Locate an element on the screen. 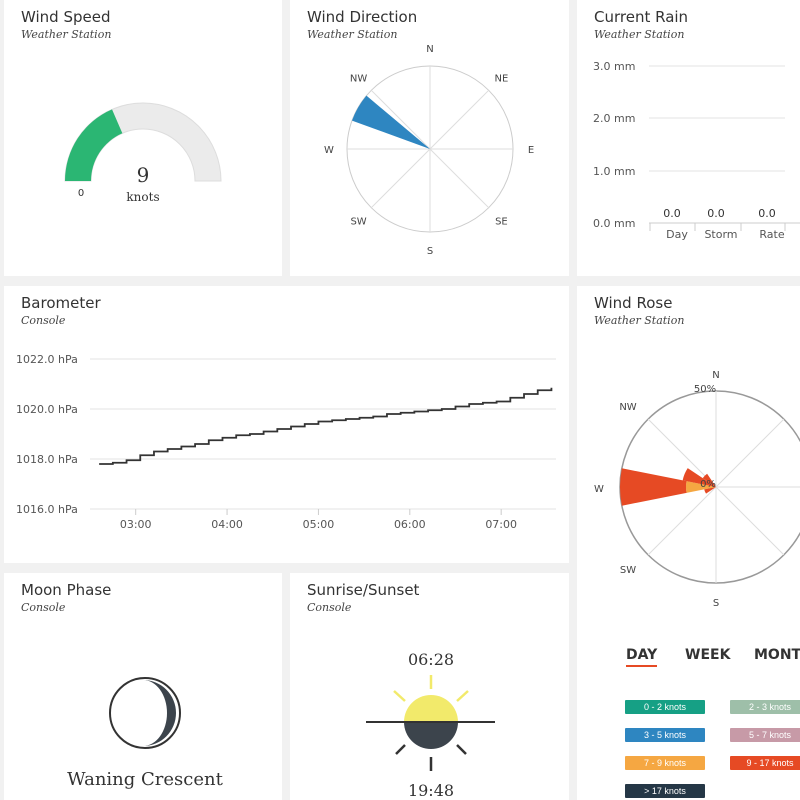  compass-spokes is located at coordinates (430, 149).